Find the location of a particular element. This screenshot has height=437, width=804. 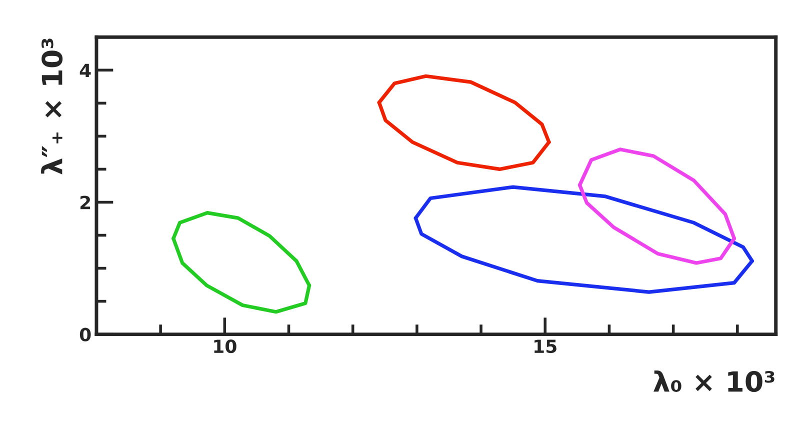

y-tick-label: 4 is located at coordinates (85, 71).